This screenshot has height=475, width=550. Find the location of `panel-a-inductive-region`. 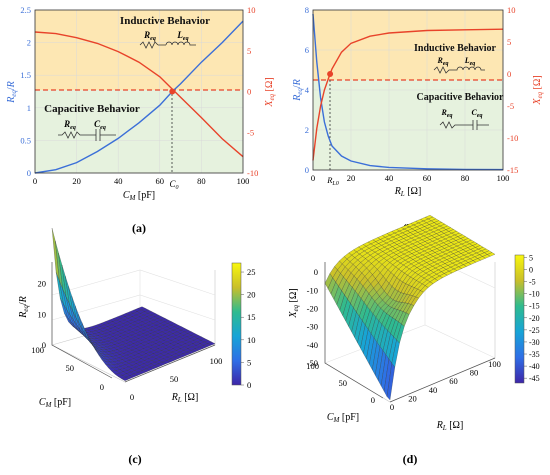

panel-a-inductive-region is located at coordinates (139, 50).